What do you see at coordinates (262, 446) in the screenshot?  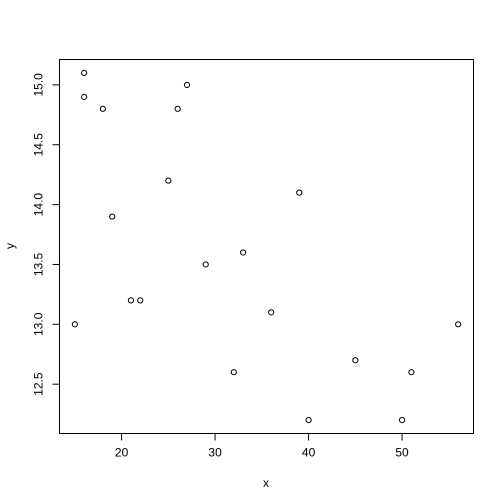 I see `x-axis: 20 30 40 50` at bounding box center [262, 446].